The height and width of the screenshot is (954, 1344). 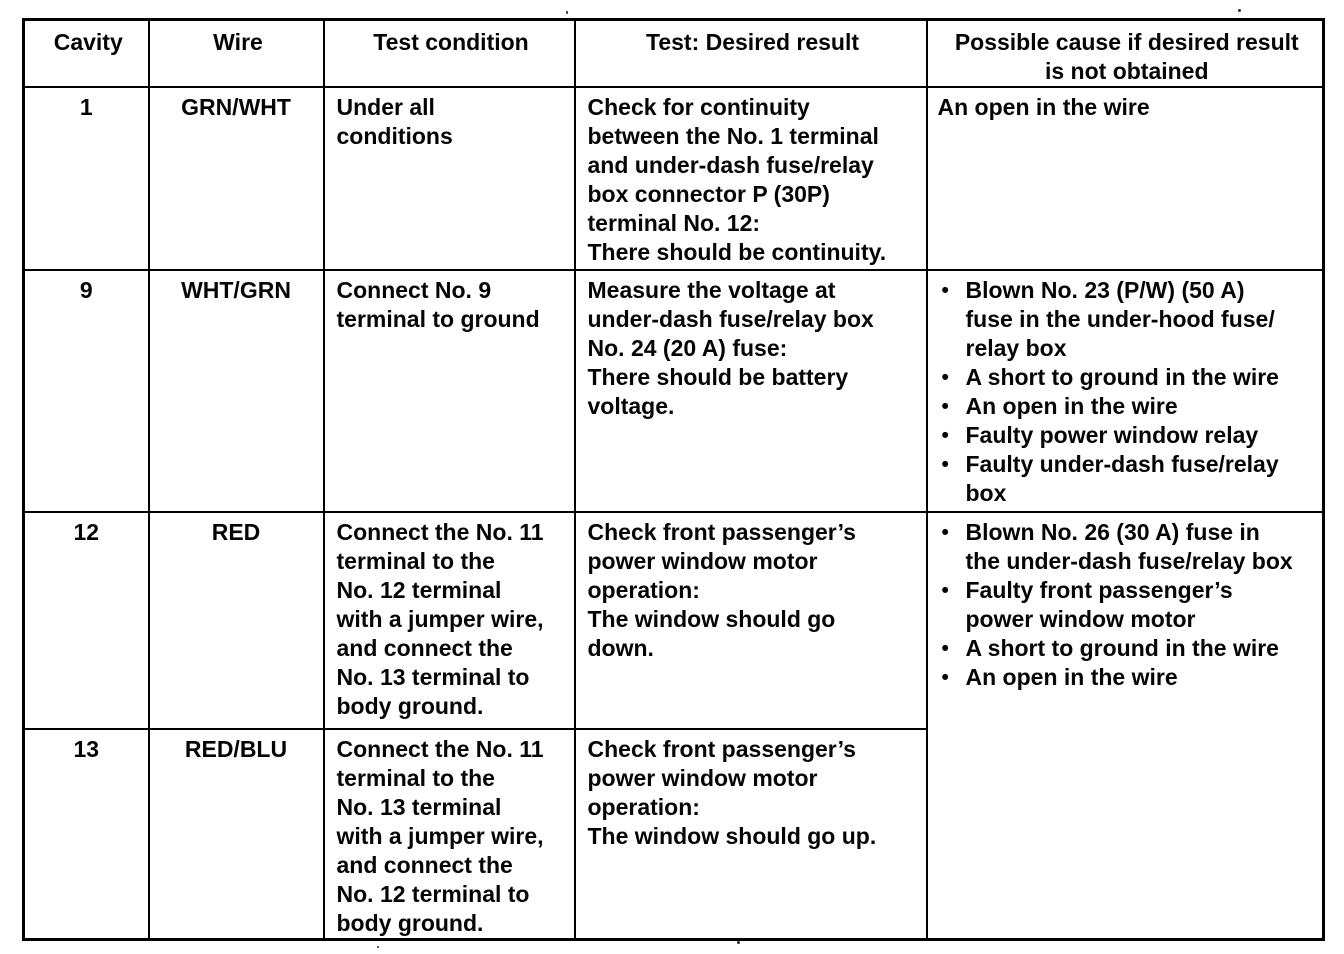 I want to click on column-header-desired-result: Test: Desired result, so click(x=750, y=53).